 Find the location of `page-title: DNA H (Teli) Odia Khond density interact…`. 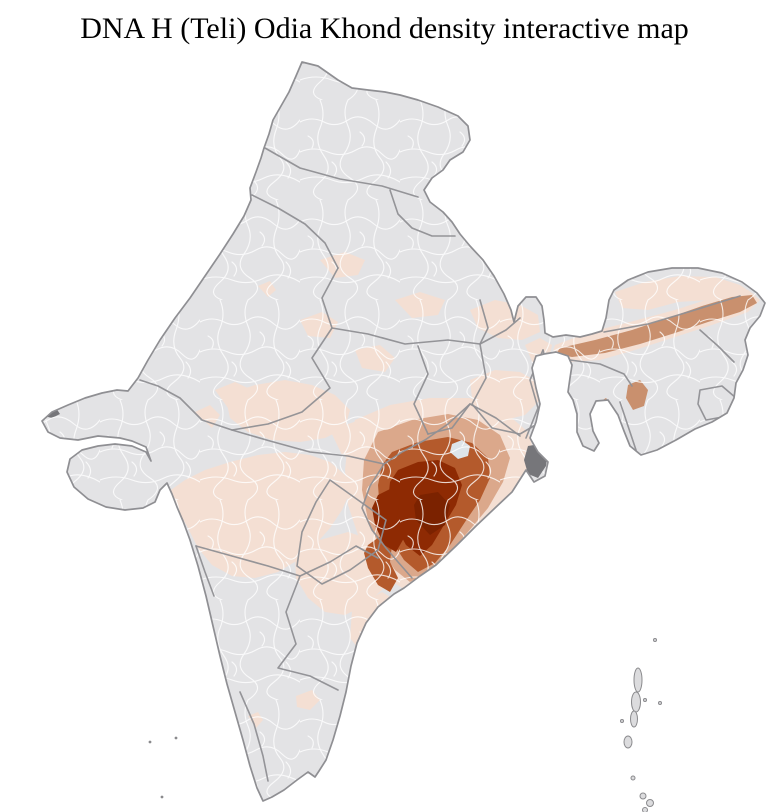

page-title: DNA H (Teli) Odia Khond density interact… is located at coordinates (384, 28).